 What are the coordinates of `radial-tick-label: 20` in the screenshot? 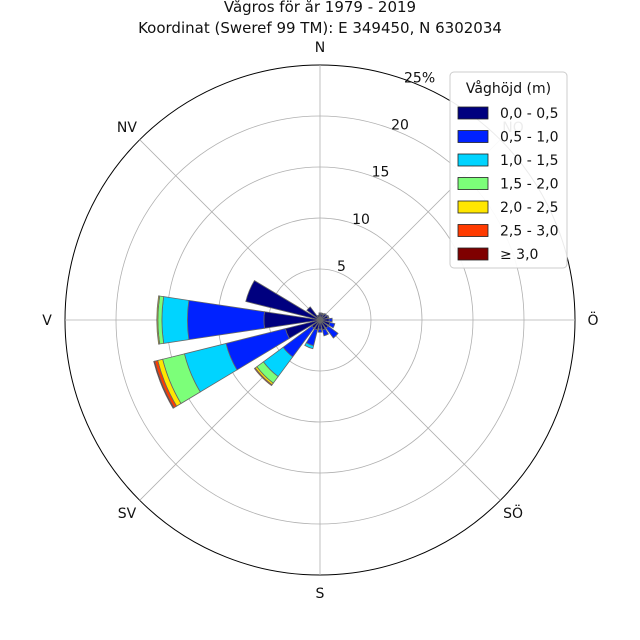 It's located at (400, 126).